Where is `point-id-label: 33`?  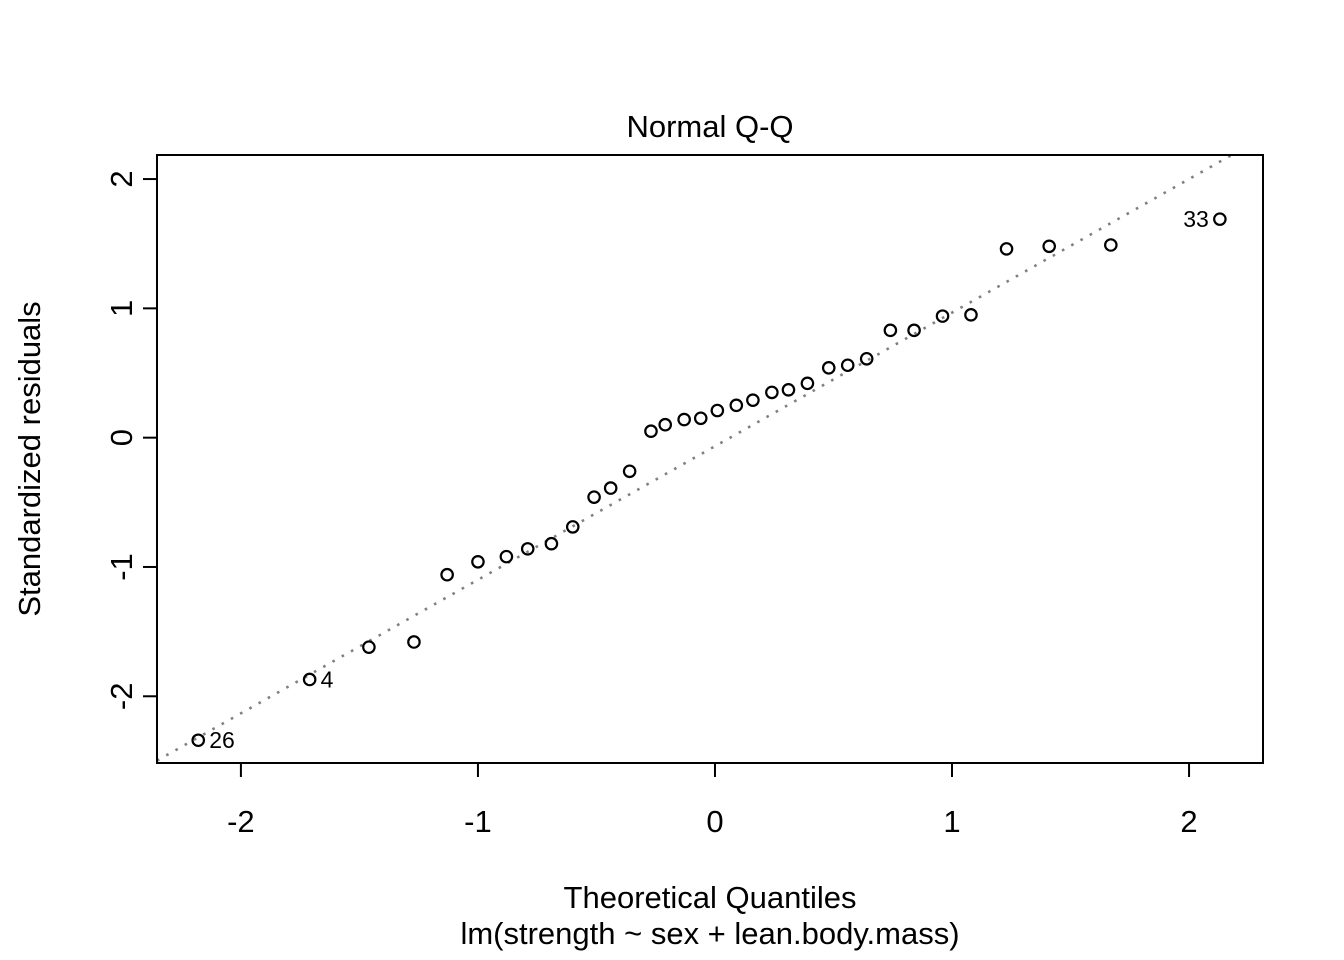 point-id-label: 33 is located at coordinates (1196, 219).